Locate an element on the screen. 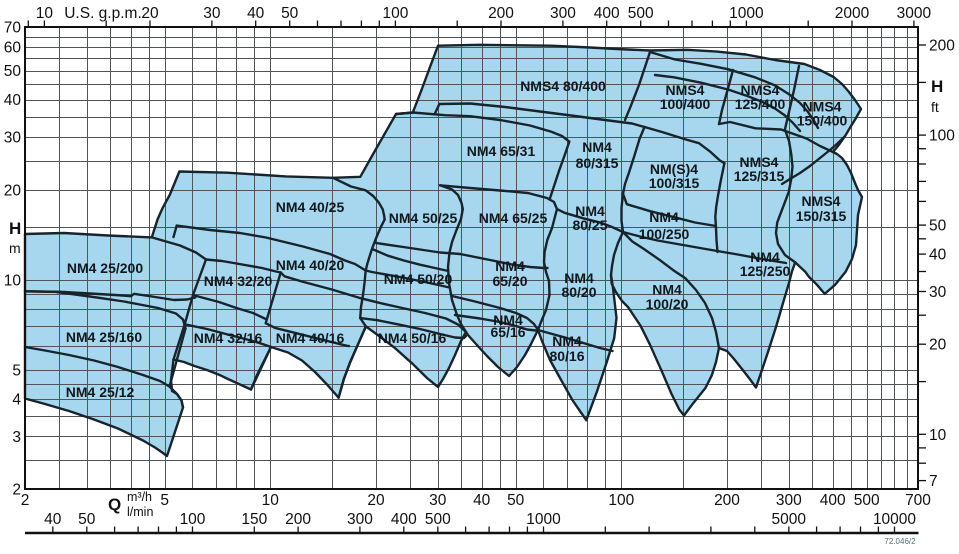 The image size is (959, 554). svg-text: 5000 is located at coordinates (789, 519).